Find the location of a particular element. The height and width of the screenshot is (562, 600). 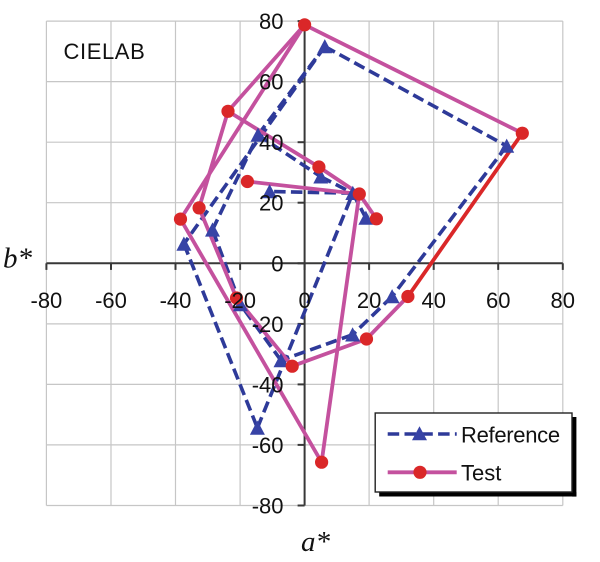

svg-text: Reference is located at coordinates (510, 434).